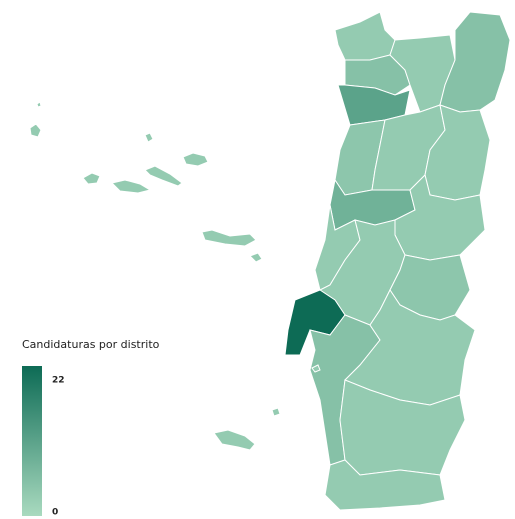 This screenshot has width=515, height=519. Describe the element at coordinates (58, 381) in the screenshot. I see `legend-max: 22` at that location.